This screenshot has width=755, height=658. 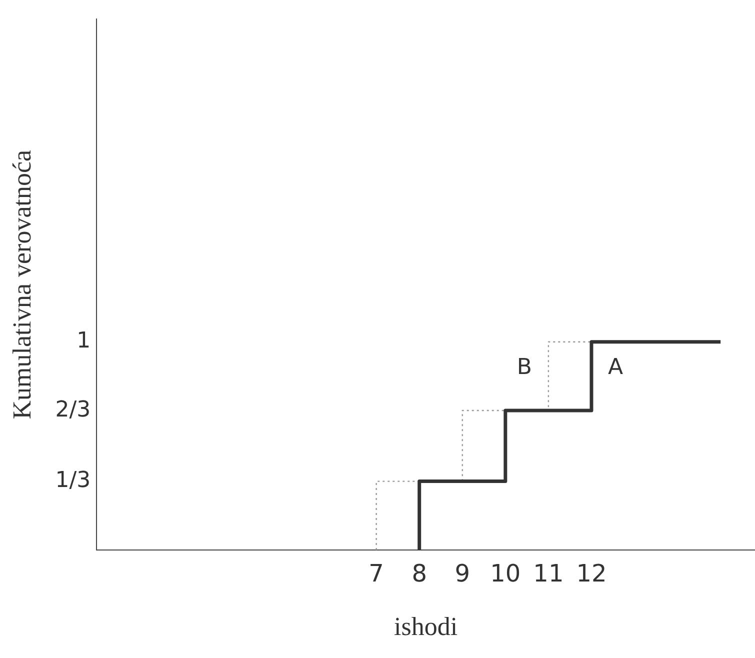 I want to click on x-tick-label: 9, so click(x=462, y=574).